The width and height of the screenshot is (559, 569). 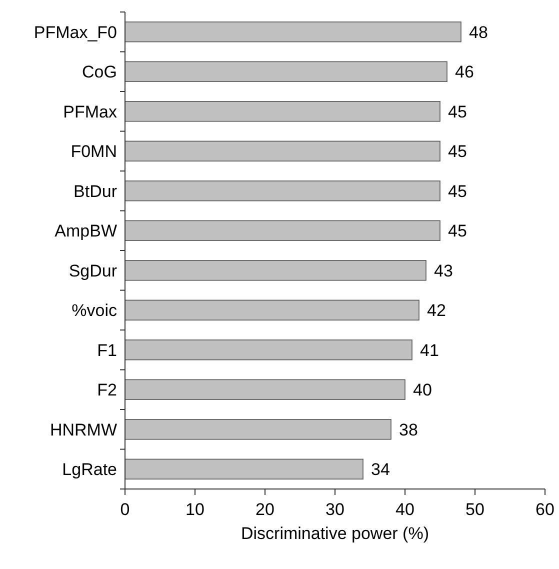 What do you see at coordinates (464, 72) in the screenshot?
I see `data-label: 46` at bounding box center [464, 72].